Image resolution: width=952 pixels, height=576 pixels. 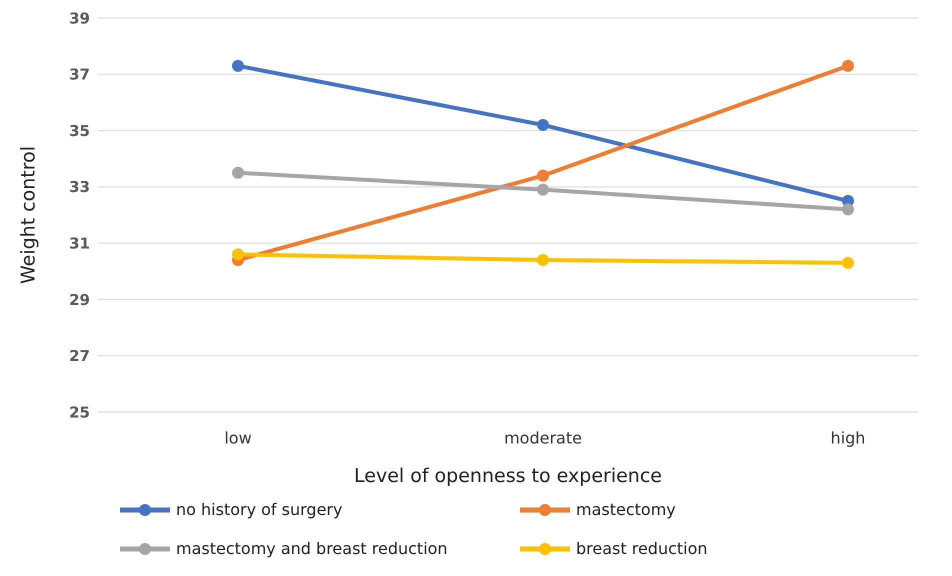 What do you see at coordinates (79, 356) in the screenshot?
I see `y-tick-label: 27` at bounding box center [79, 356].